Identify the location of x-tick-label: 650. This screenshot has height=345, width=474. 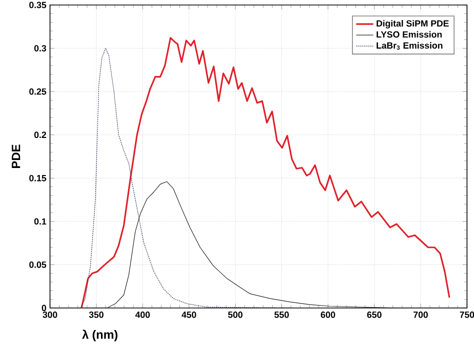
(374, 315).